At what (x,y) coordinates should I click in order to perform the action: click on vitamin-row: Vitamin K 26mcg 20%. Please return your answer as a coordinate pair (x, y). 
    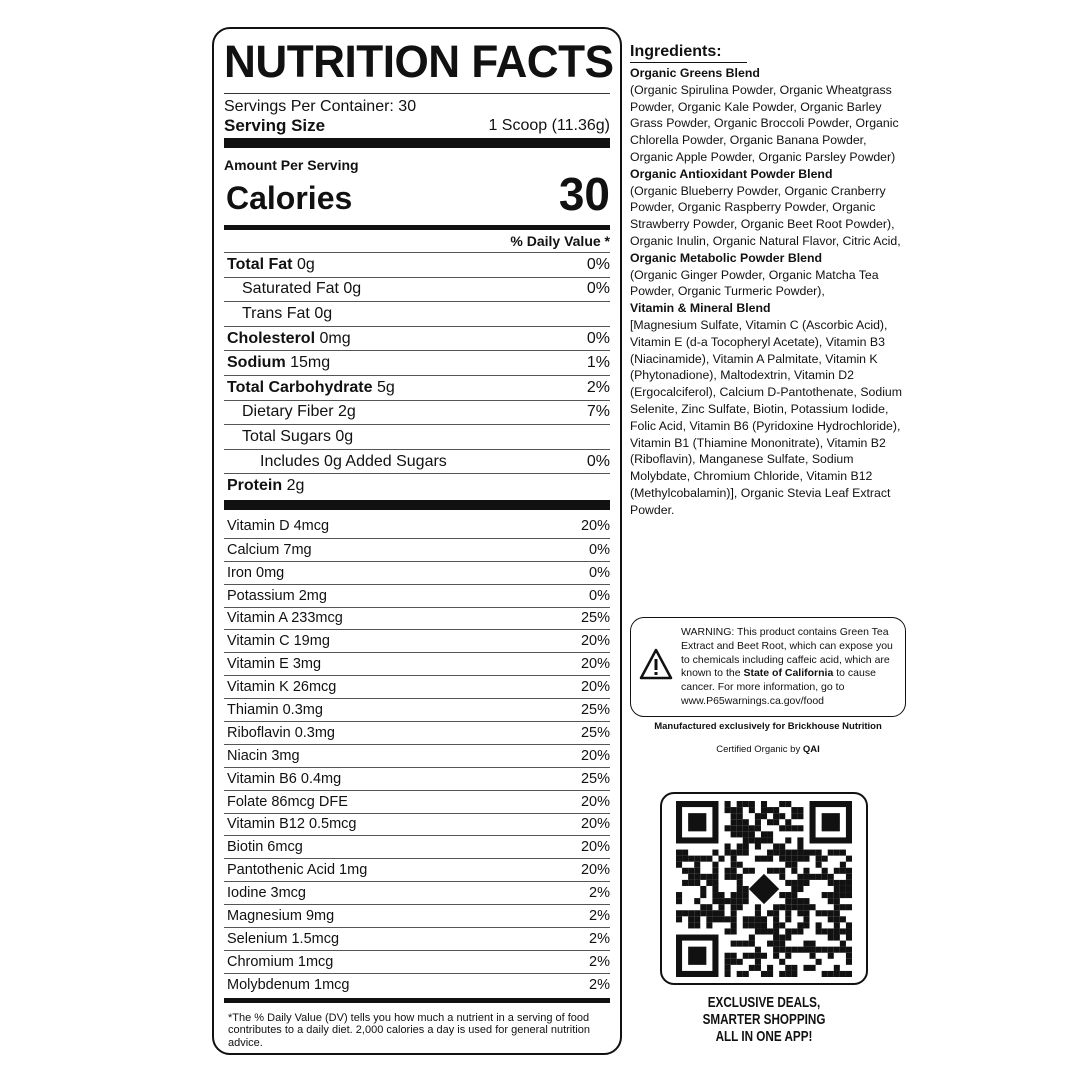
    Looking at the image, I should click on (417, 686).